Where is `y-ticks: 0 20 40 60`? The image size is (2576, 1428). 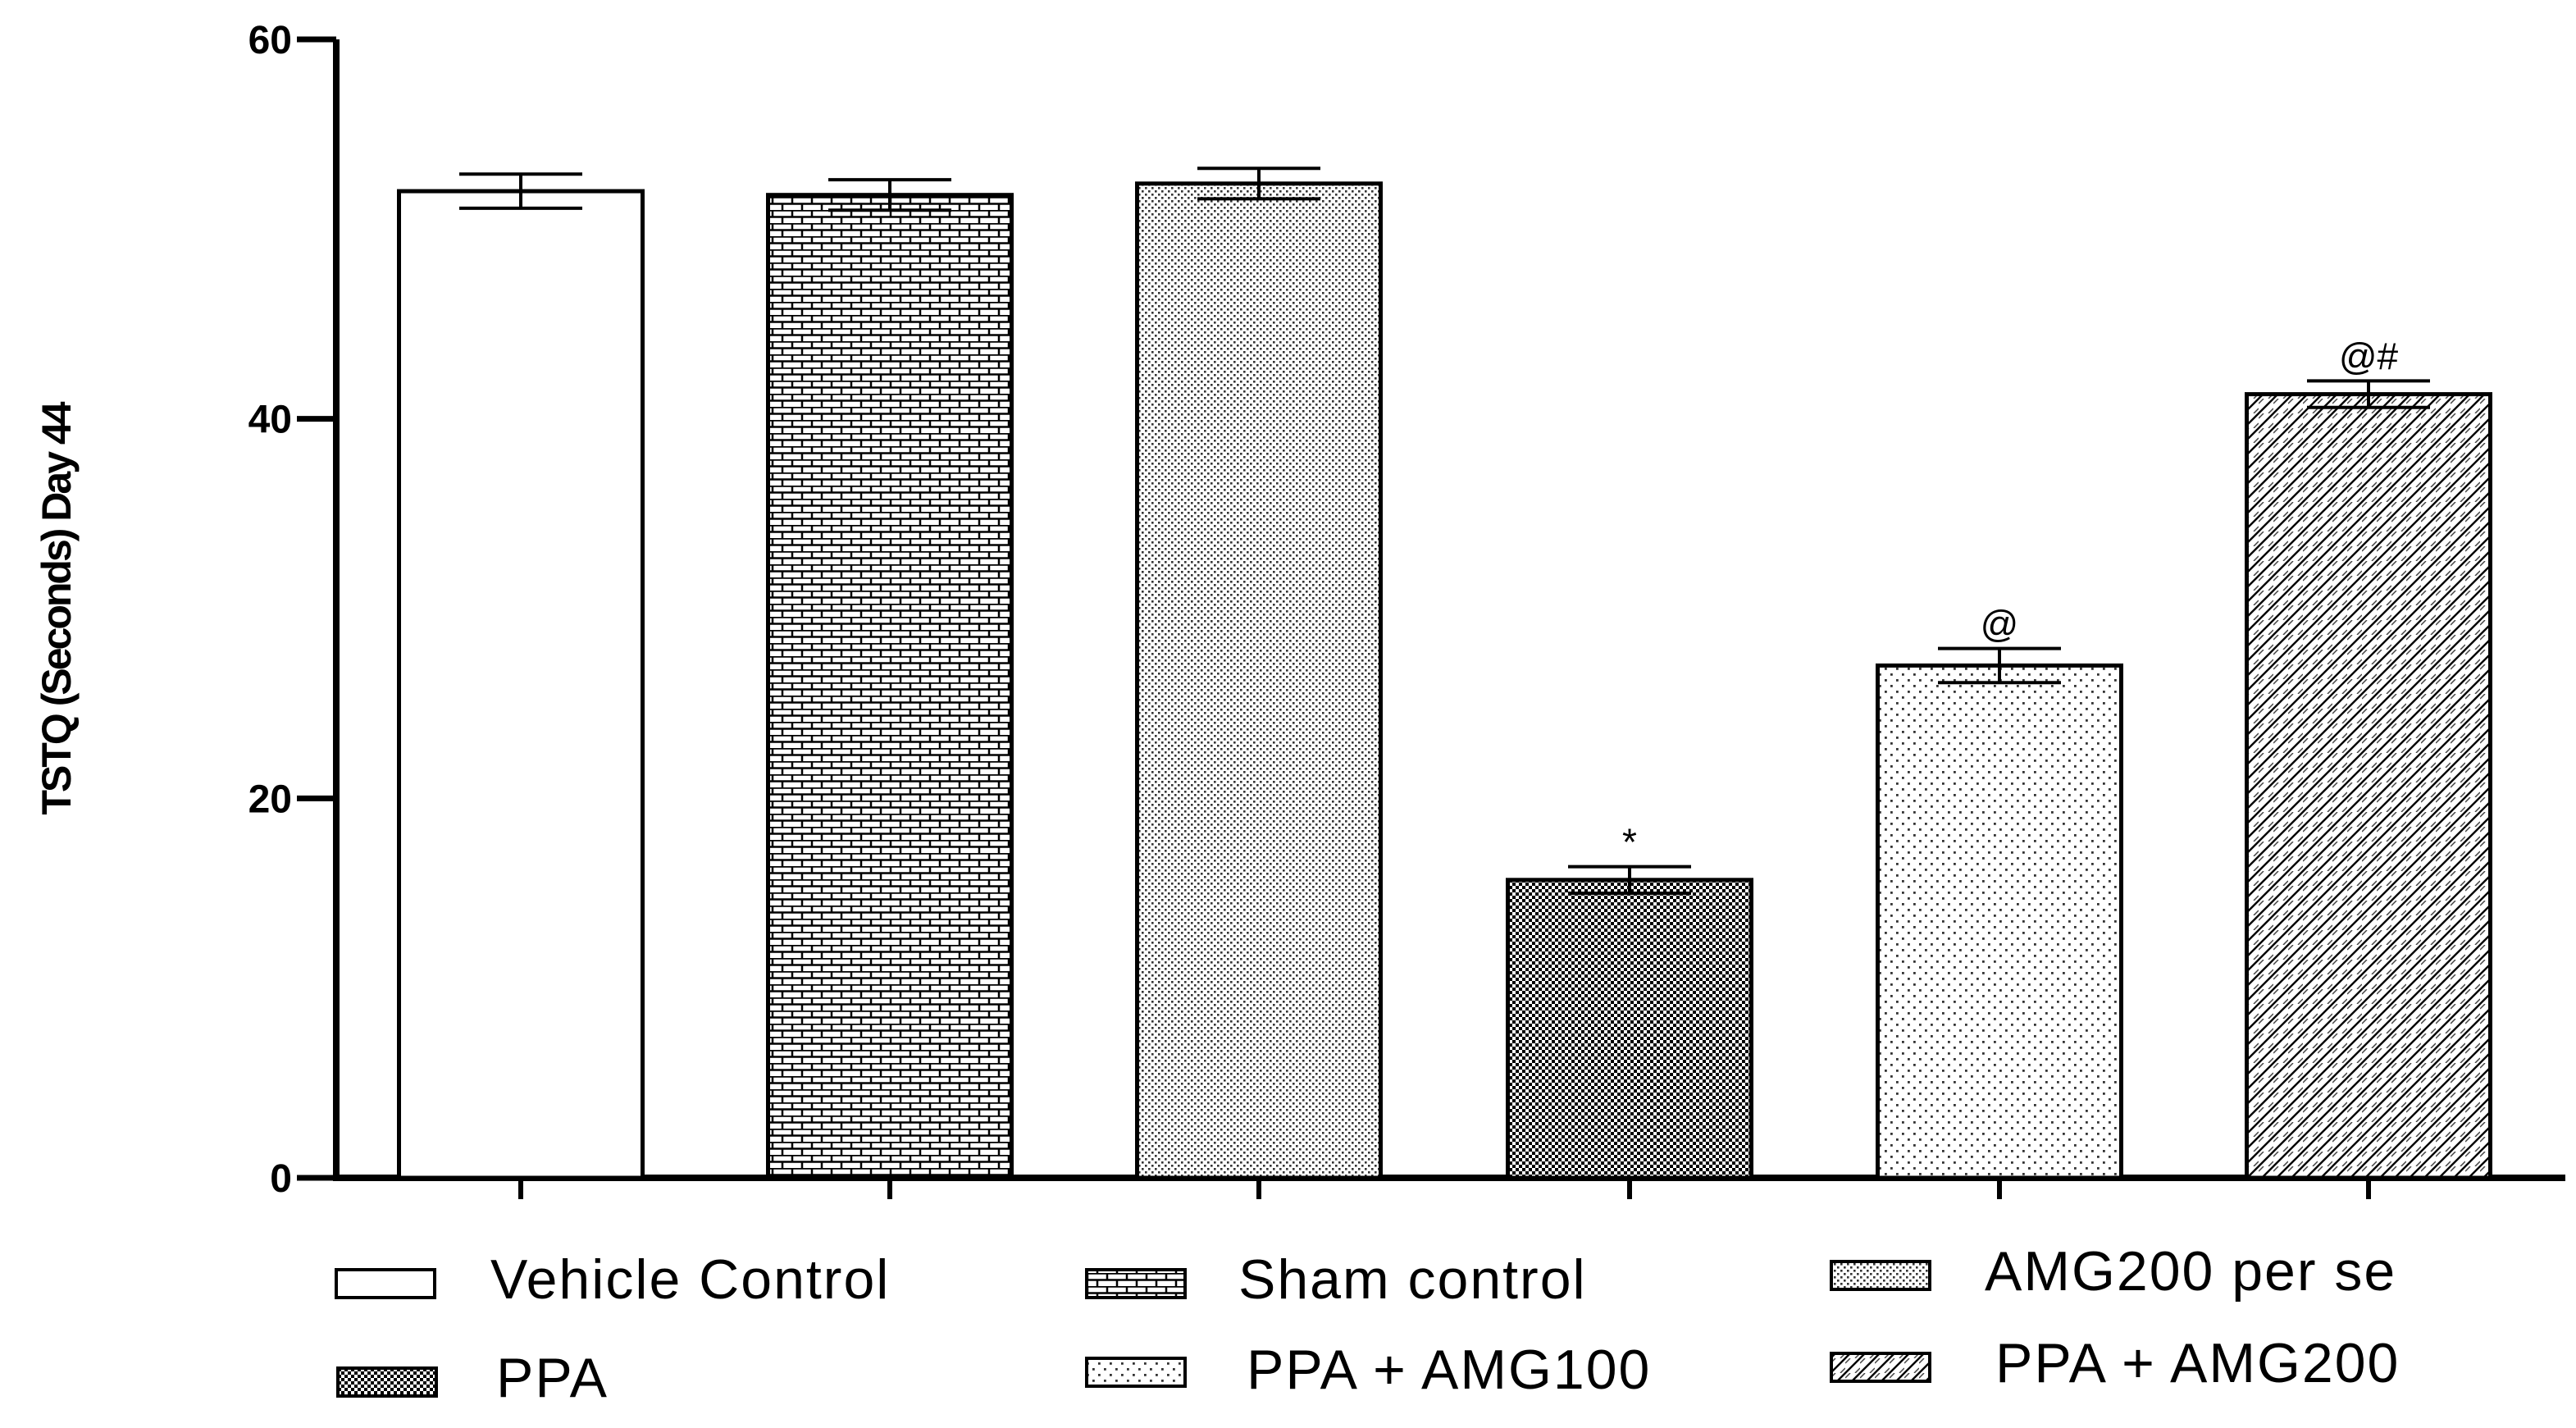 y-ticks: 0 20 40 60 is located at coordinates (292, 610).